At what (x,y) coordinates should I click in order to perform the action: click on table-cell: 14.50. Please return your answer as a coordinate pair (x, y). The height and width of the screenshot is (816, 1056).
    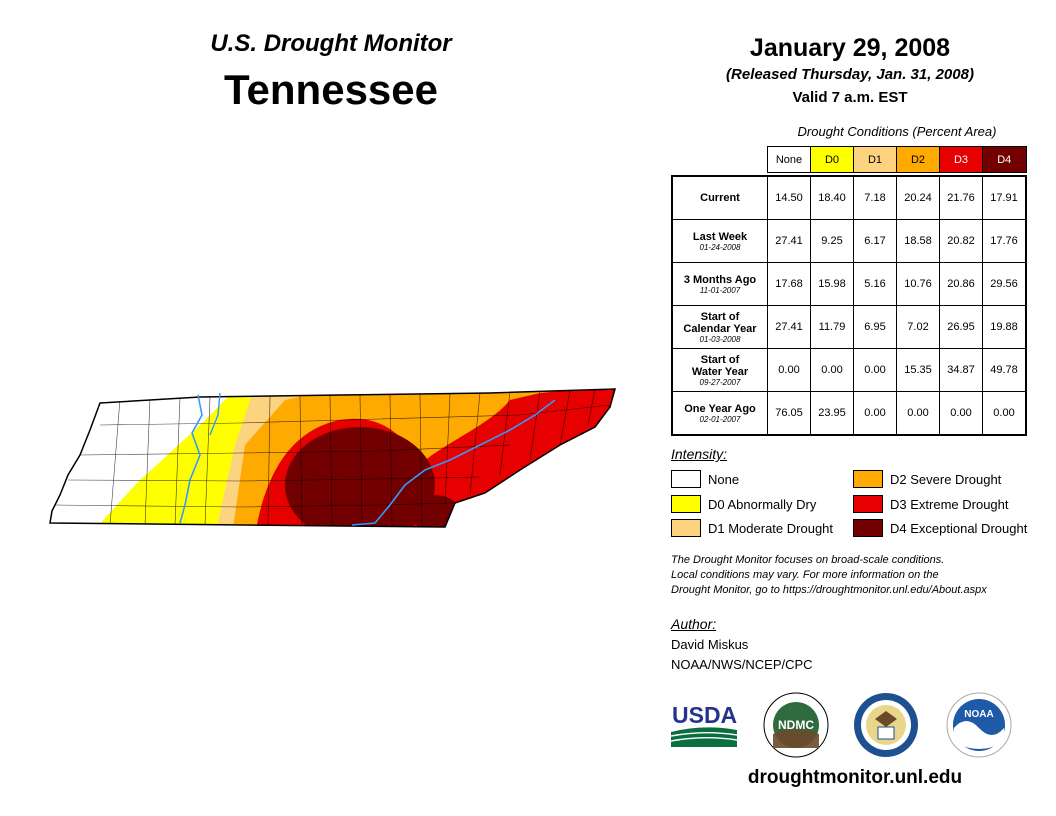
    Looking at the image, I should click on (789, 197).